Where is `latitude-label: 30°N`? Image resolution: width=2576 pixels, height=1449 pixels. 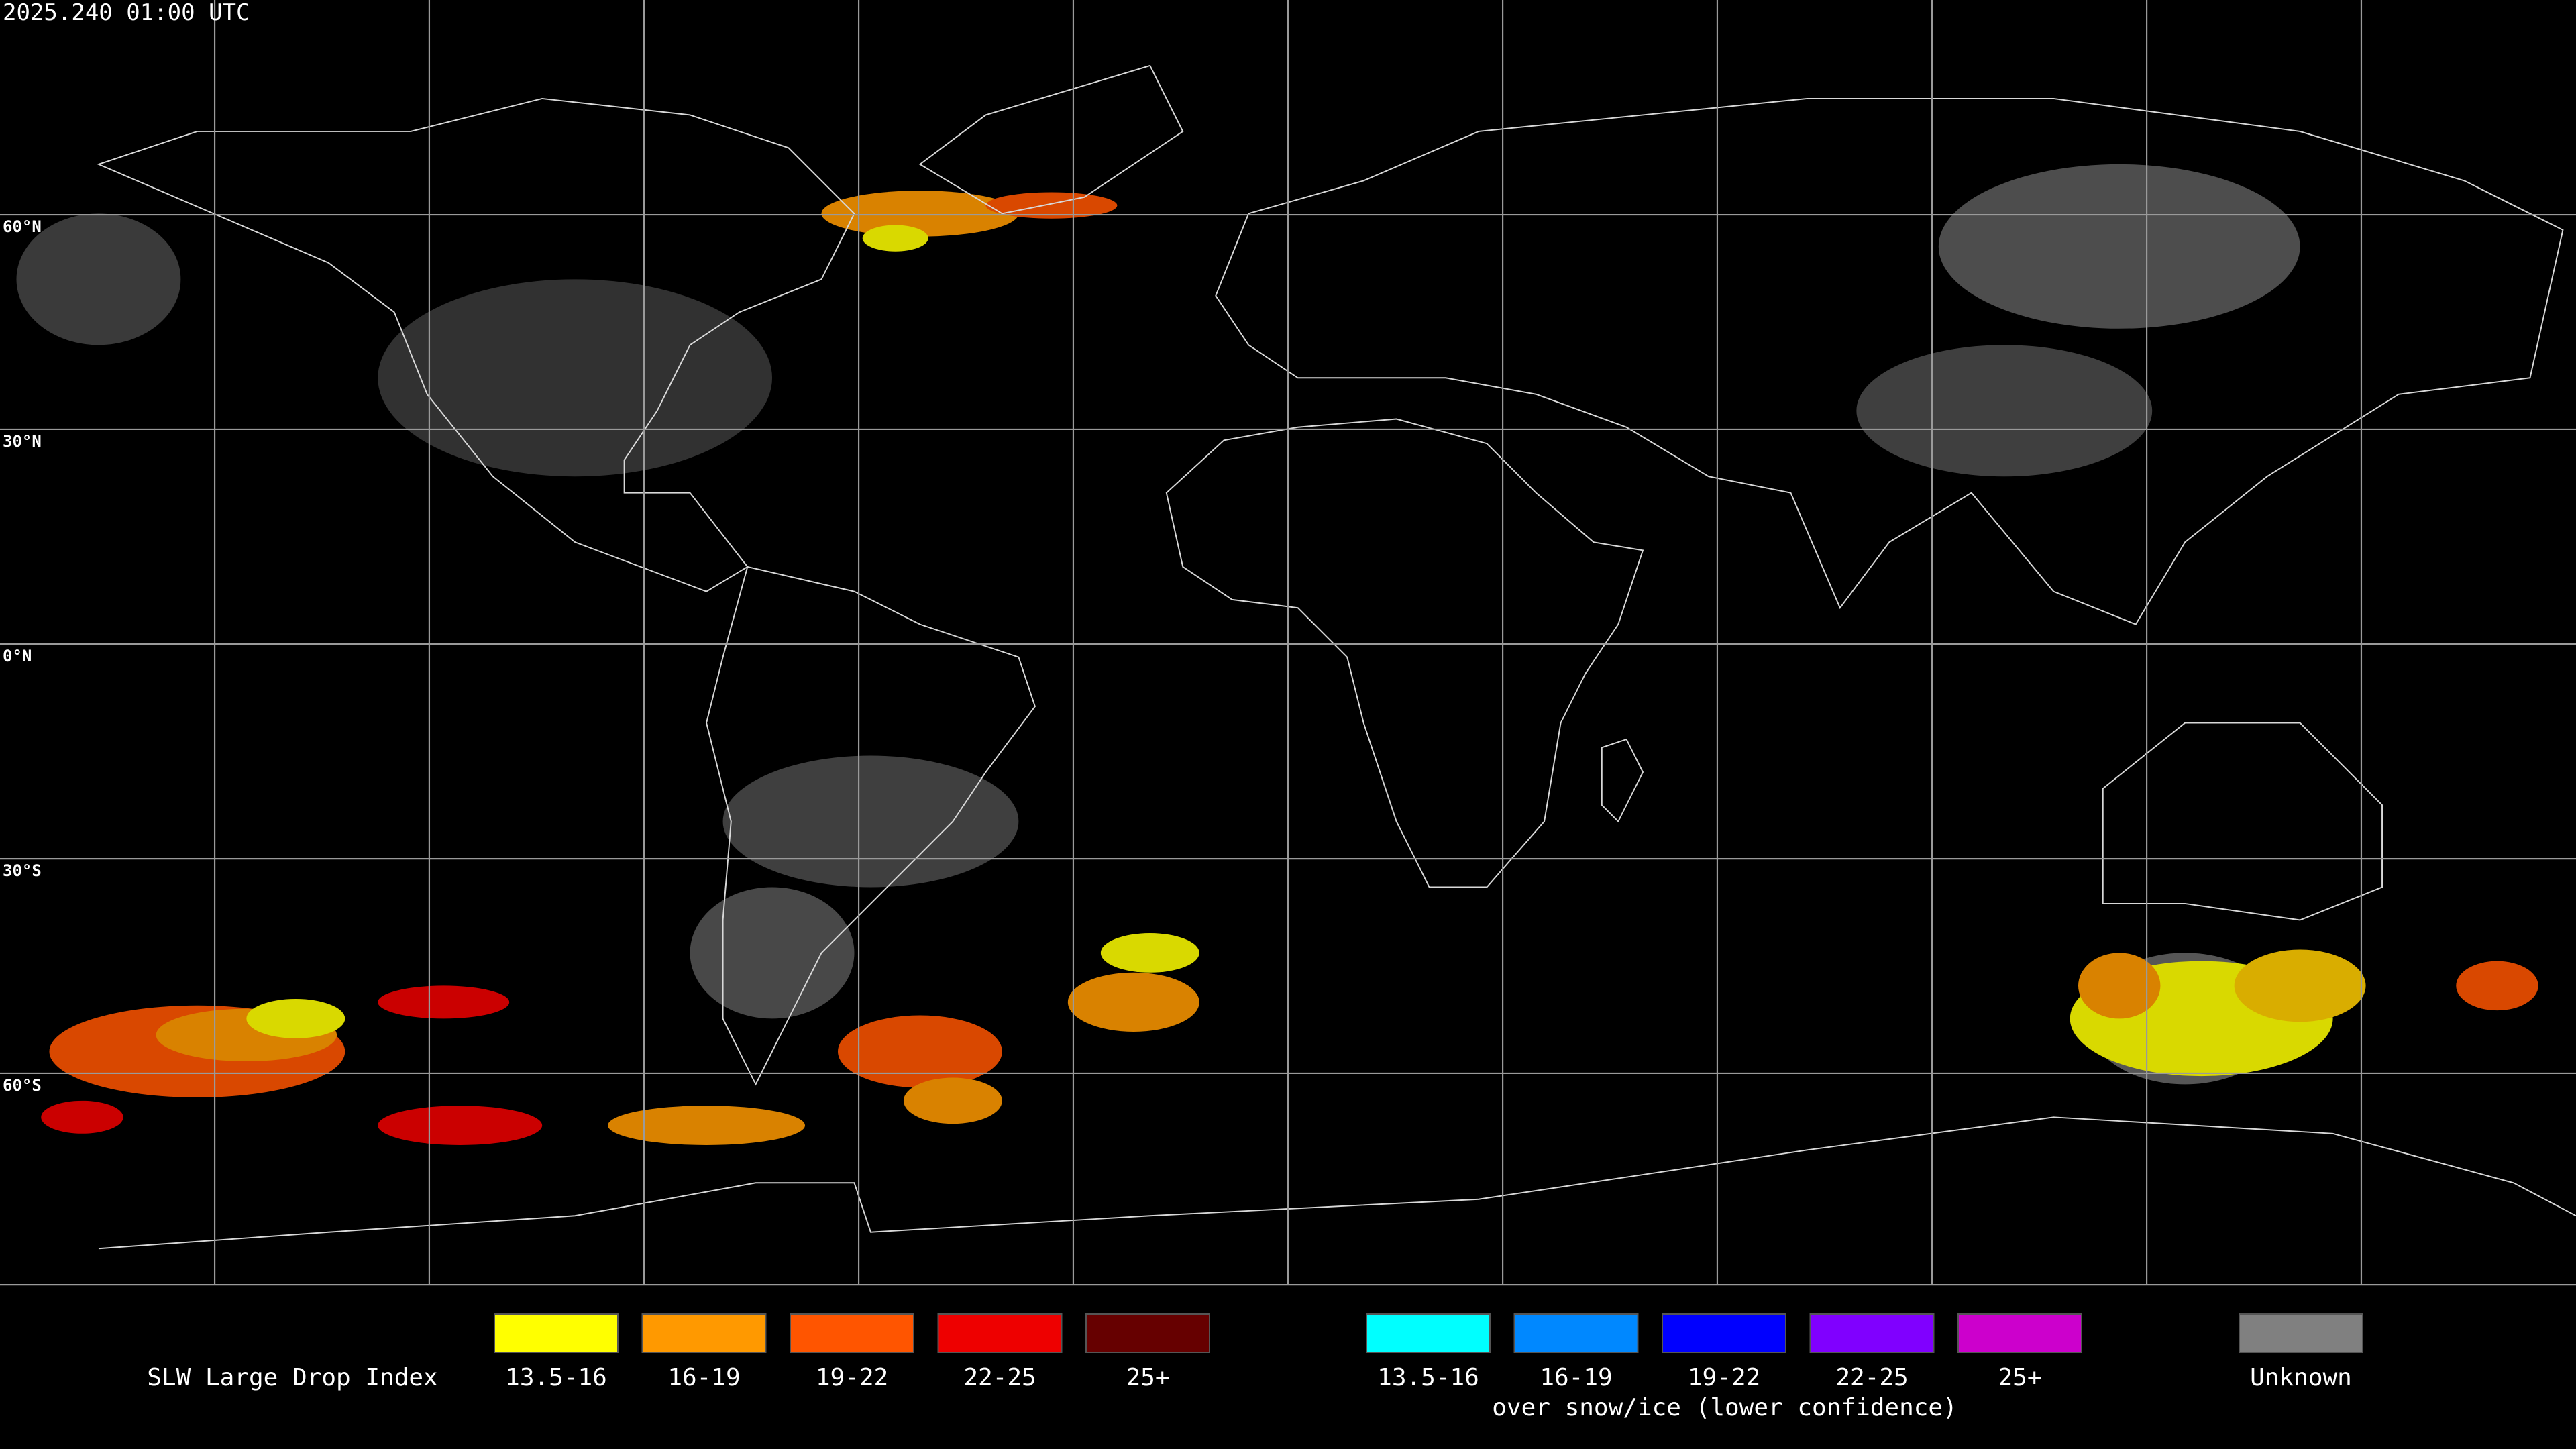 latitude-label: 30°N is located at coordinates (22, 441).